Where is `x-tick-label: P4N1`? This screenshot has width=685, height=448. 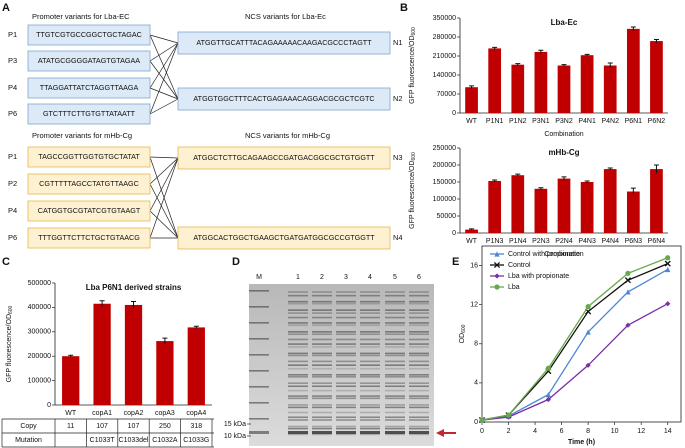 x-tick-label: P4N1 is located at coordinates (587, 121).